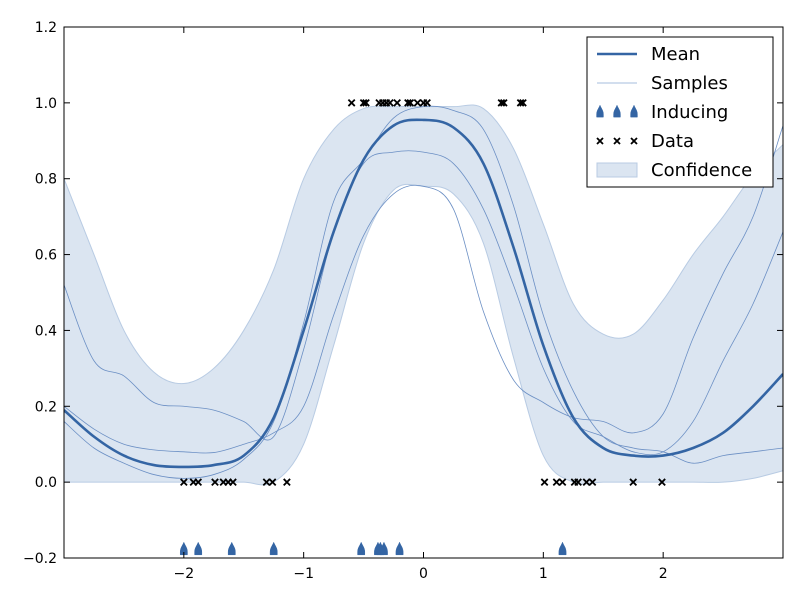 The image size is (800, 600). What do you see at coordinates (663, 574) in the screenshot?
I see `x-tick-label: 2` at bounding box center [663, 574].